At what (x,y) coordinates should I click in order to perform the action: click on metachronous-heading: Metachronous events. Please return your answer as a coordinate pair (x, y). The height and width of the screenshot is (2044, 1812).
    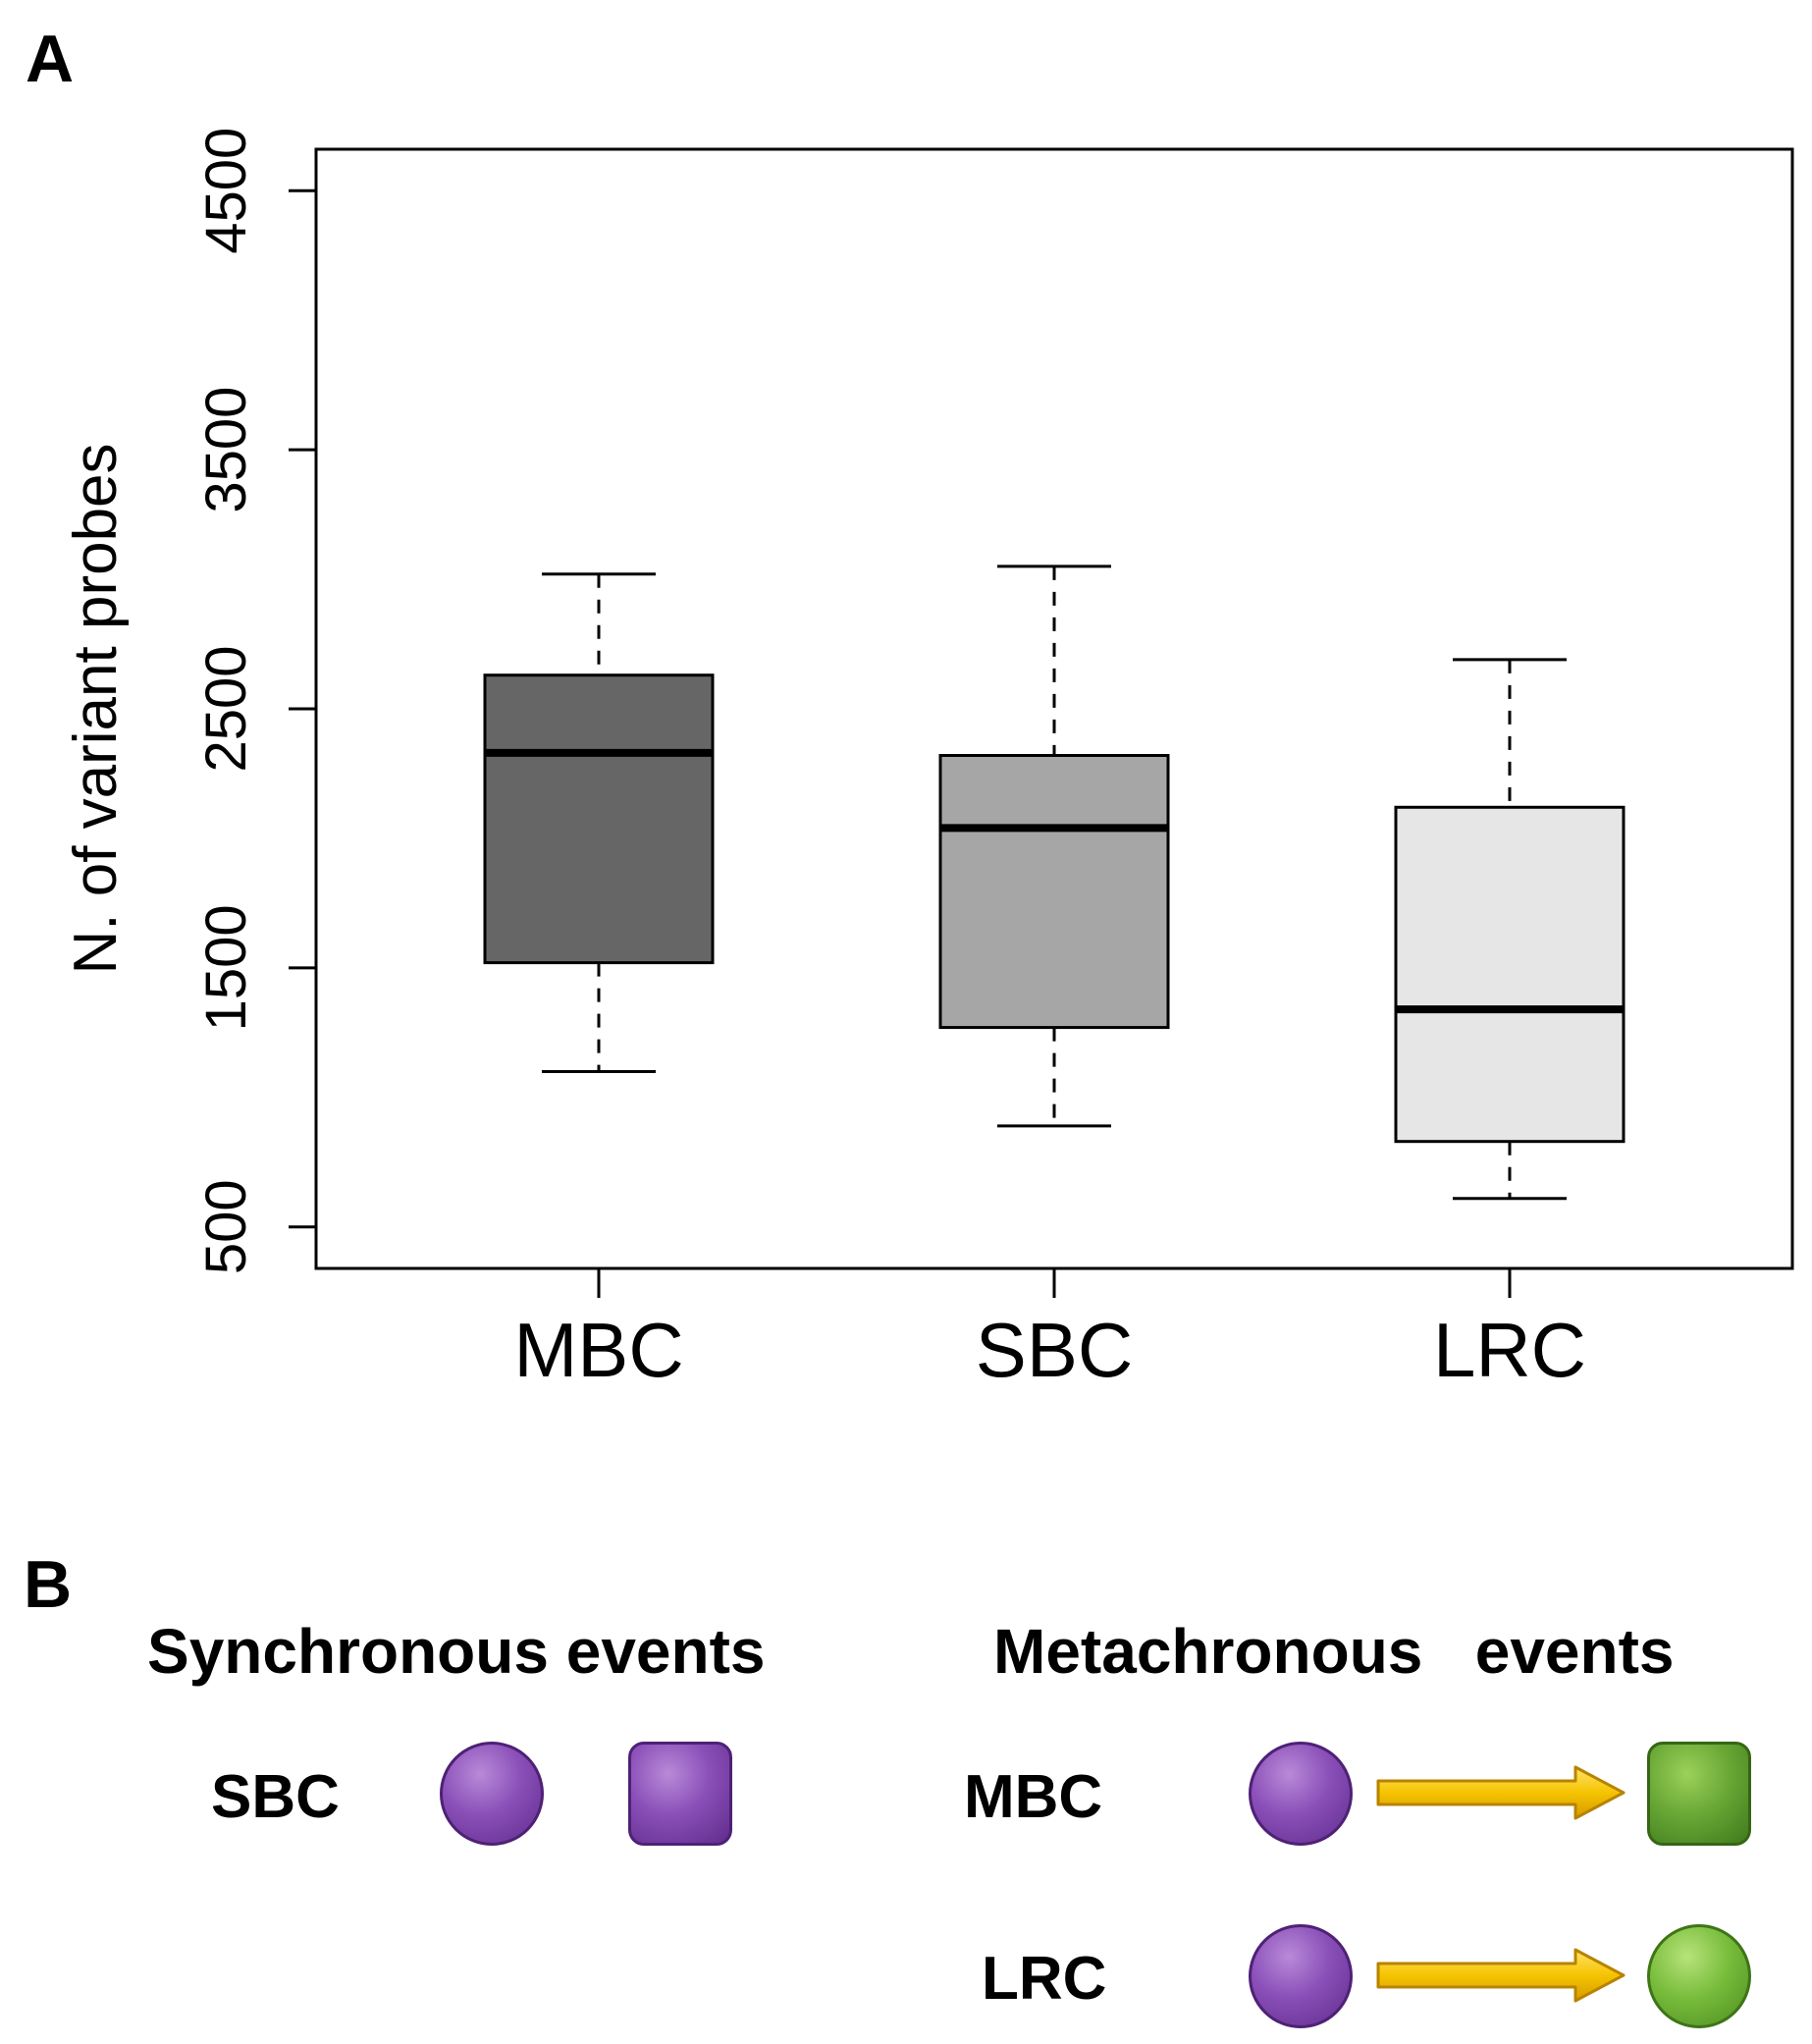
    Looking at the image, I should click on (1334, 1651).